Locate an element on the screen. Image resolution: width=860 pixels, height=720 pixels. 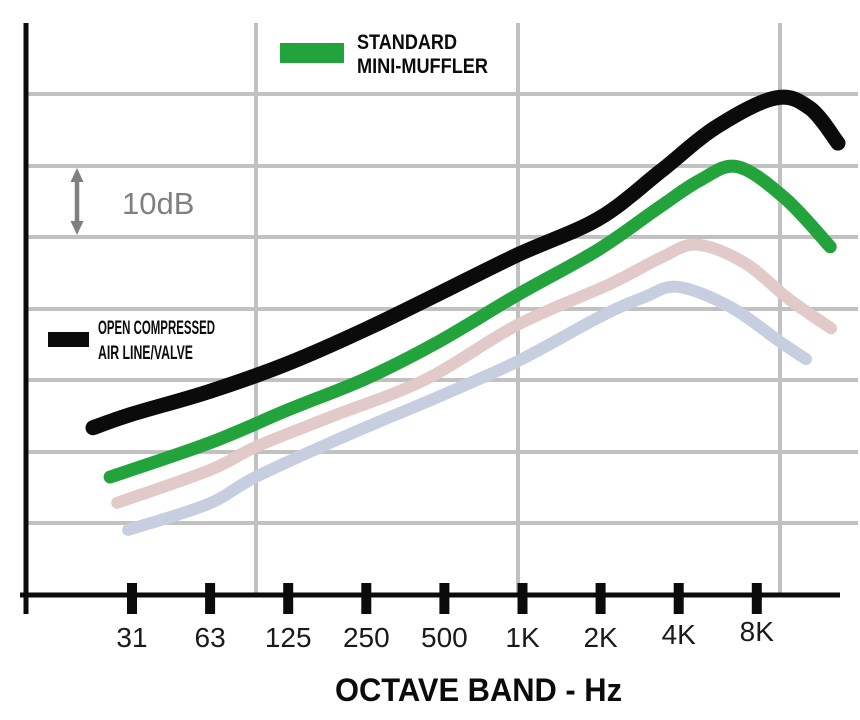
legend-swatch-open-air-line is located at coordinates (68, 339).